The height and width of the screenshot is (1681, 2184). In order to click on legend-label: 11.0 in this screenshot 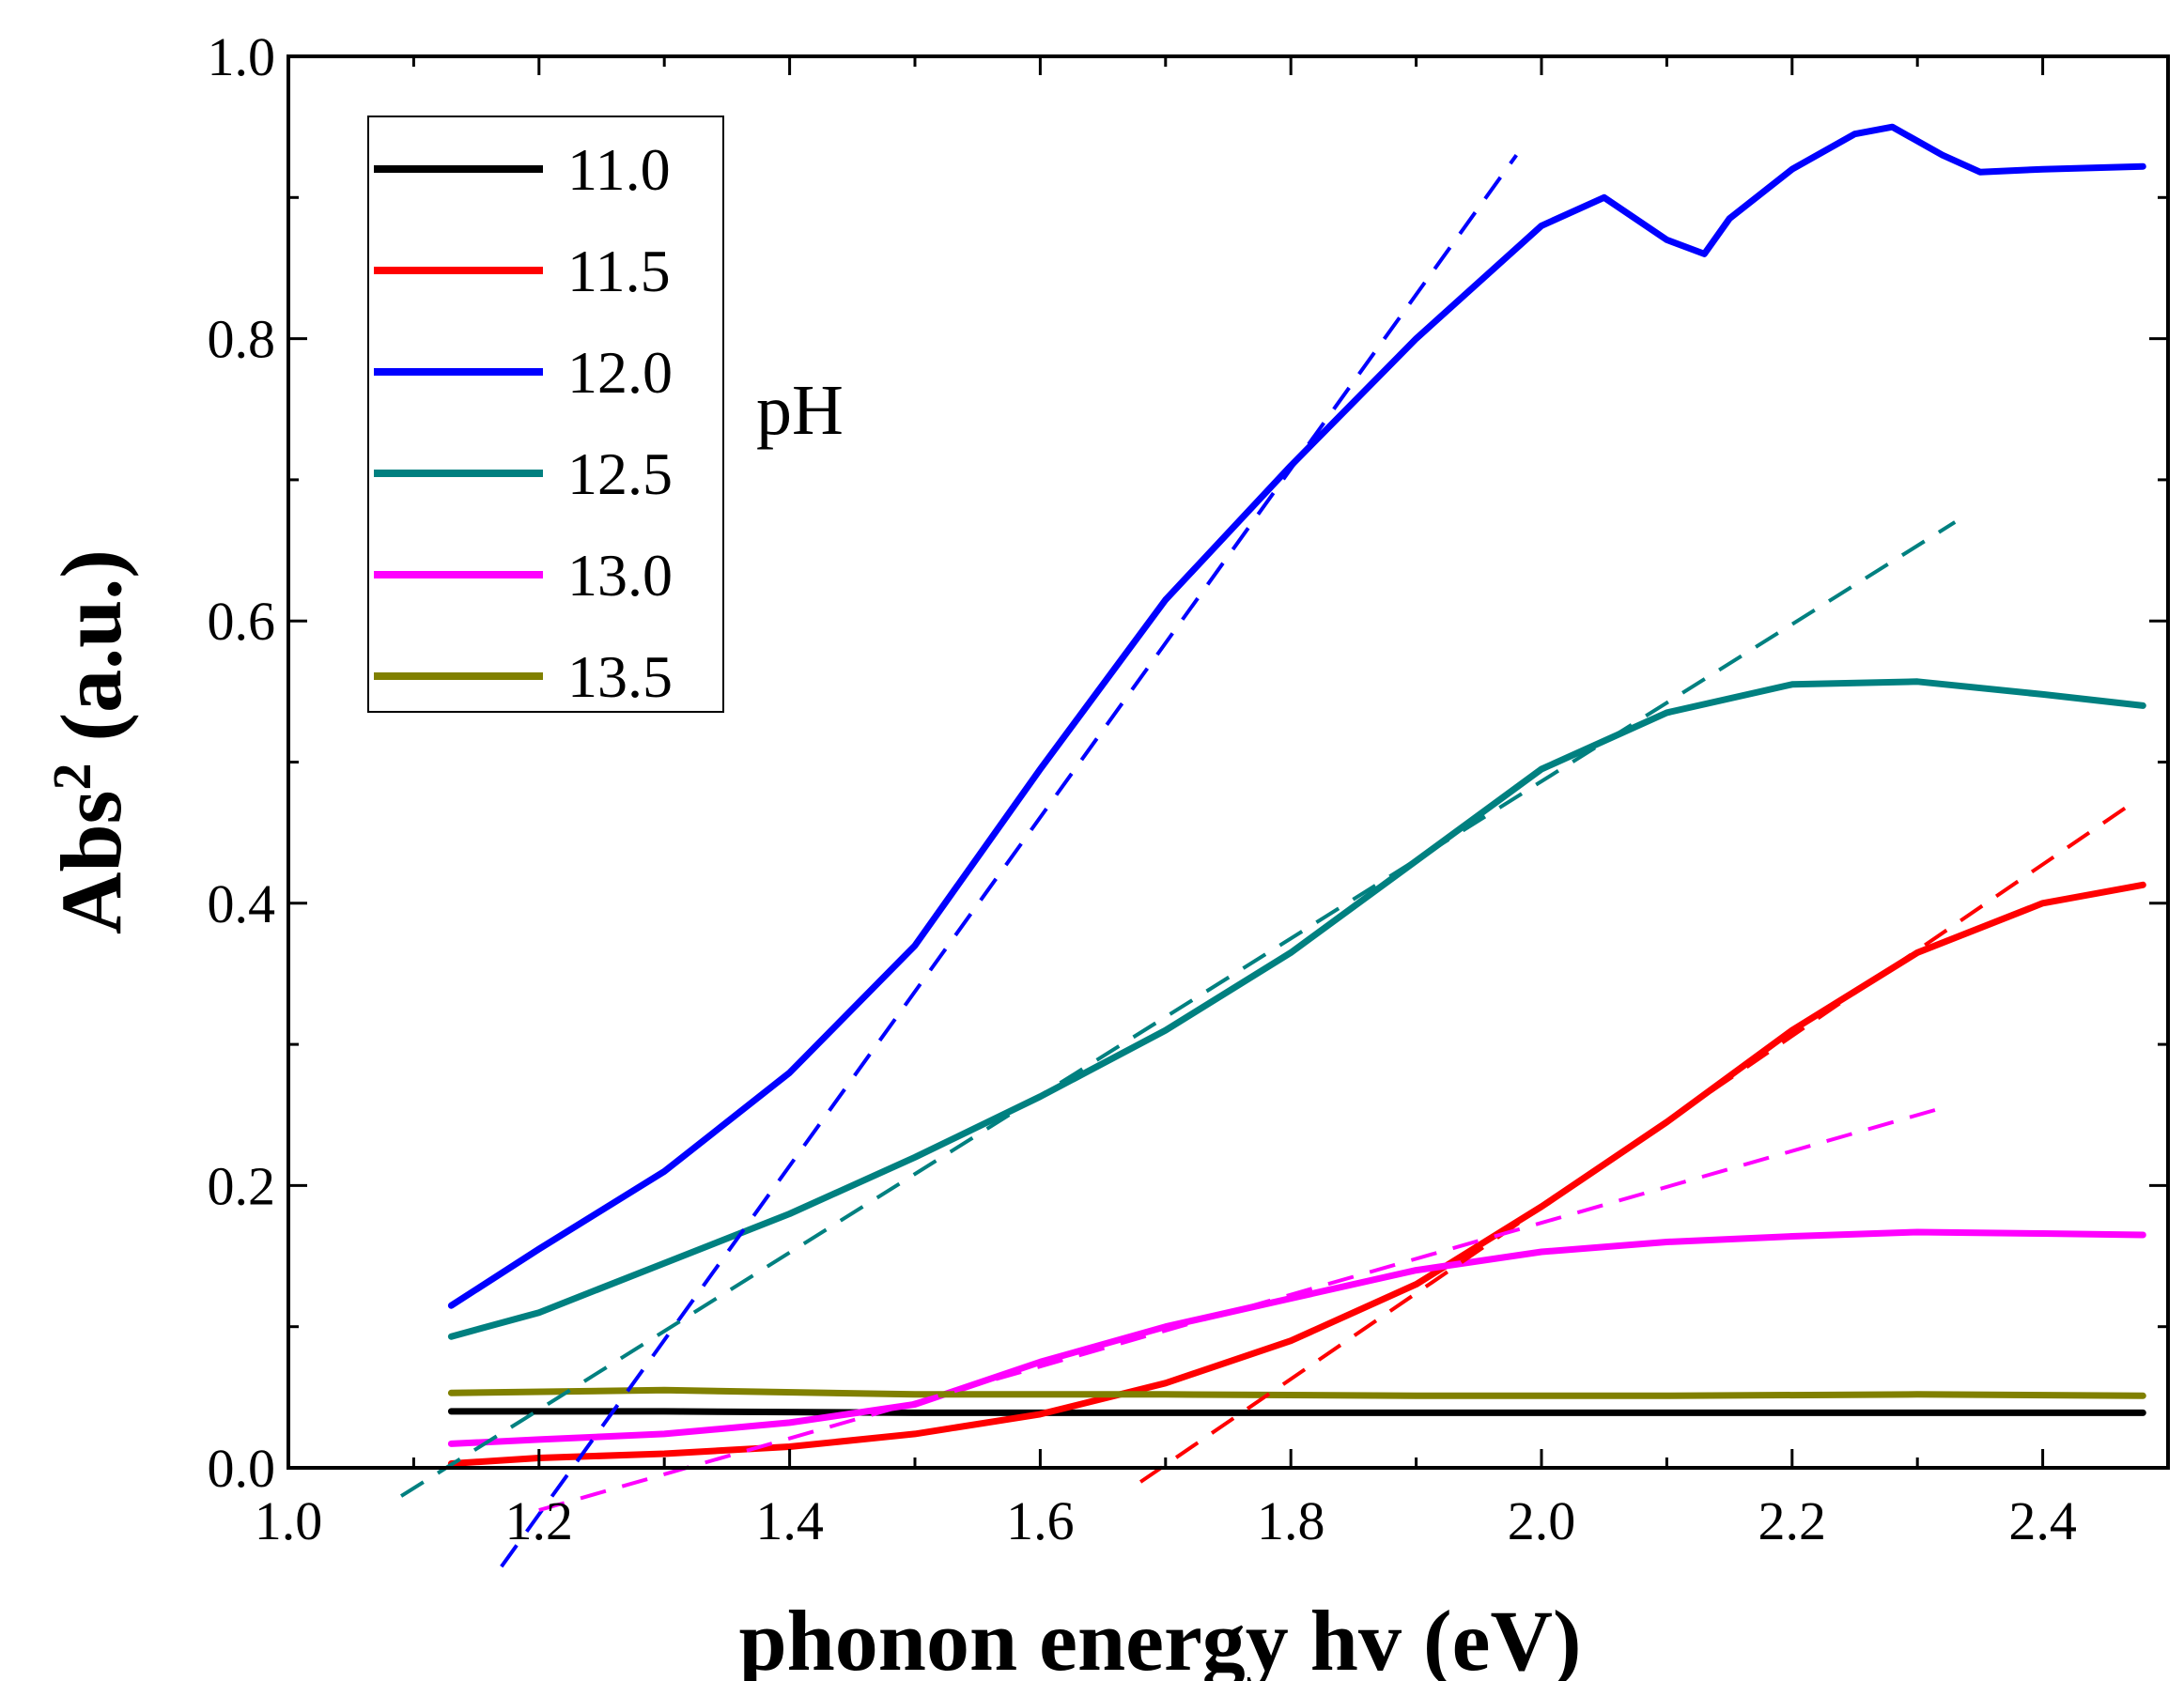, I will do `click(619, 169)`.